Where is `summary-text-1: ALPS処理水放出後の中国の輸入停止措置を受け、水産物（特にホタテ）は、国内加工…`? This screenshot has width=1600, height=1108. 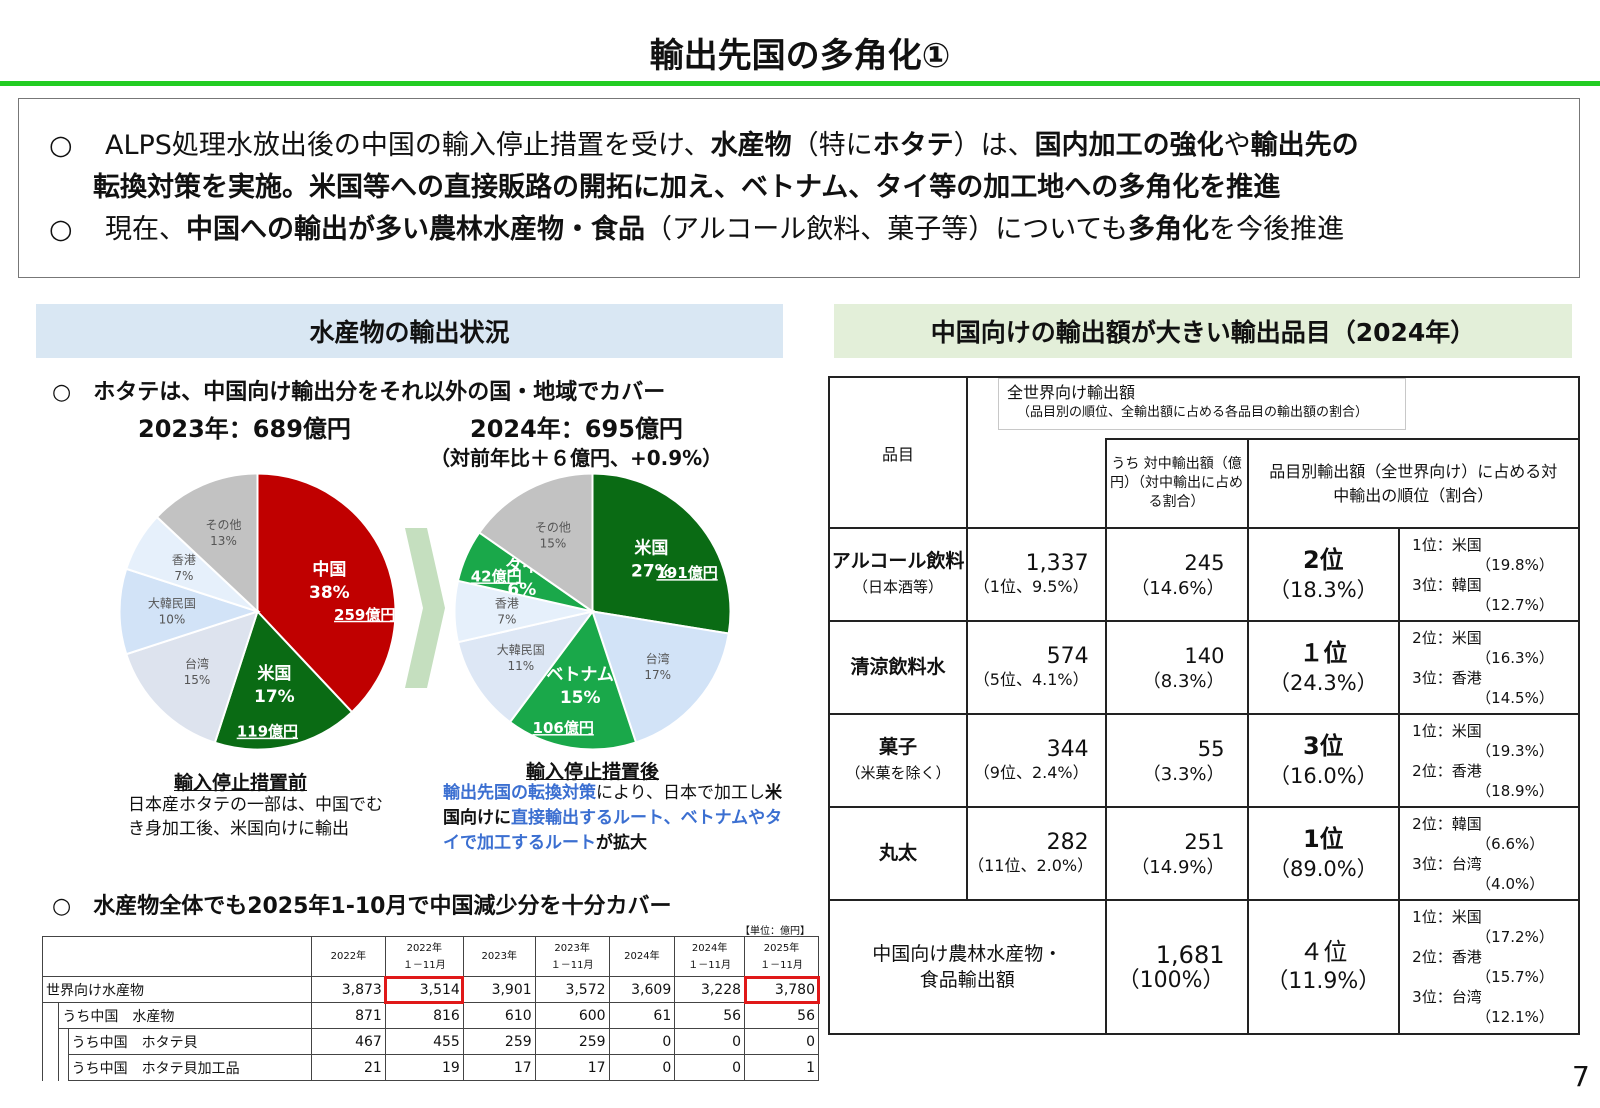
summary-text-1: ALPS処理水放出後の中国の輸入停止措置を受け、水産物（特にホタテ）は、国内加工… is located at coordinates (732, 145).